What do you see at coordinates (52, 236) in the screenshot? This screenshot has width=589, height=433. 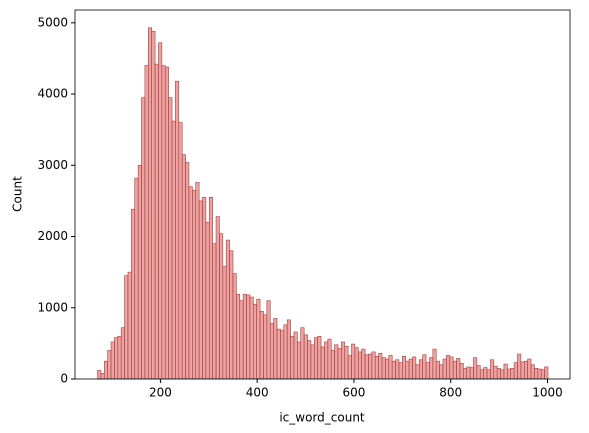 I see `y-tick-label: 2000` at bounding box center [52, 236].